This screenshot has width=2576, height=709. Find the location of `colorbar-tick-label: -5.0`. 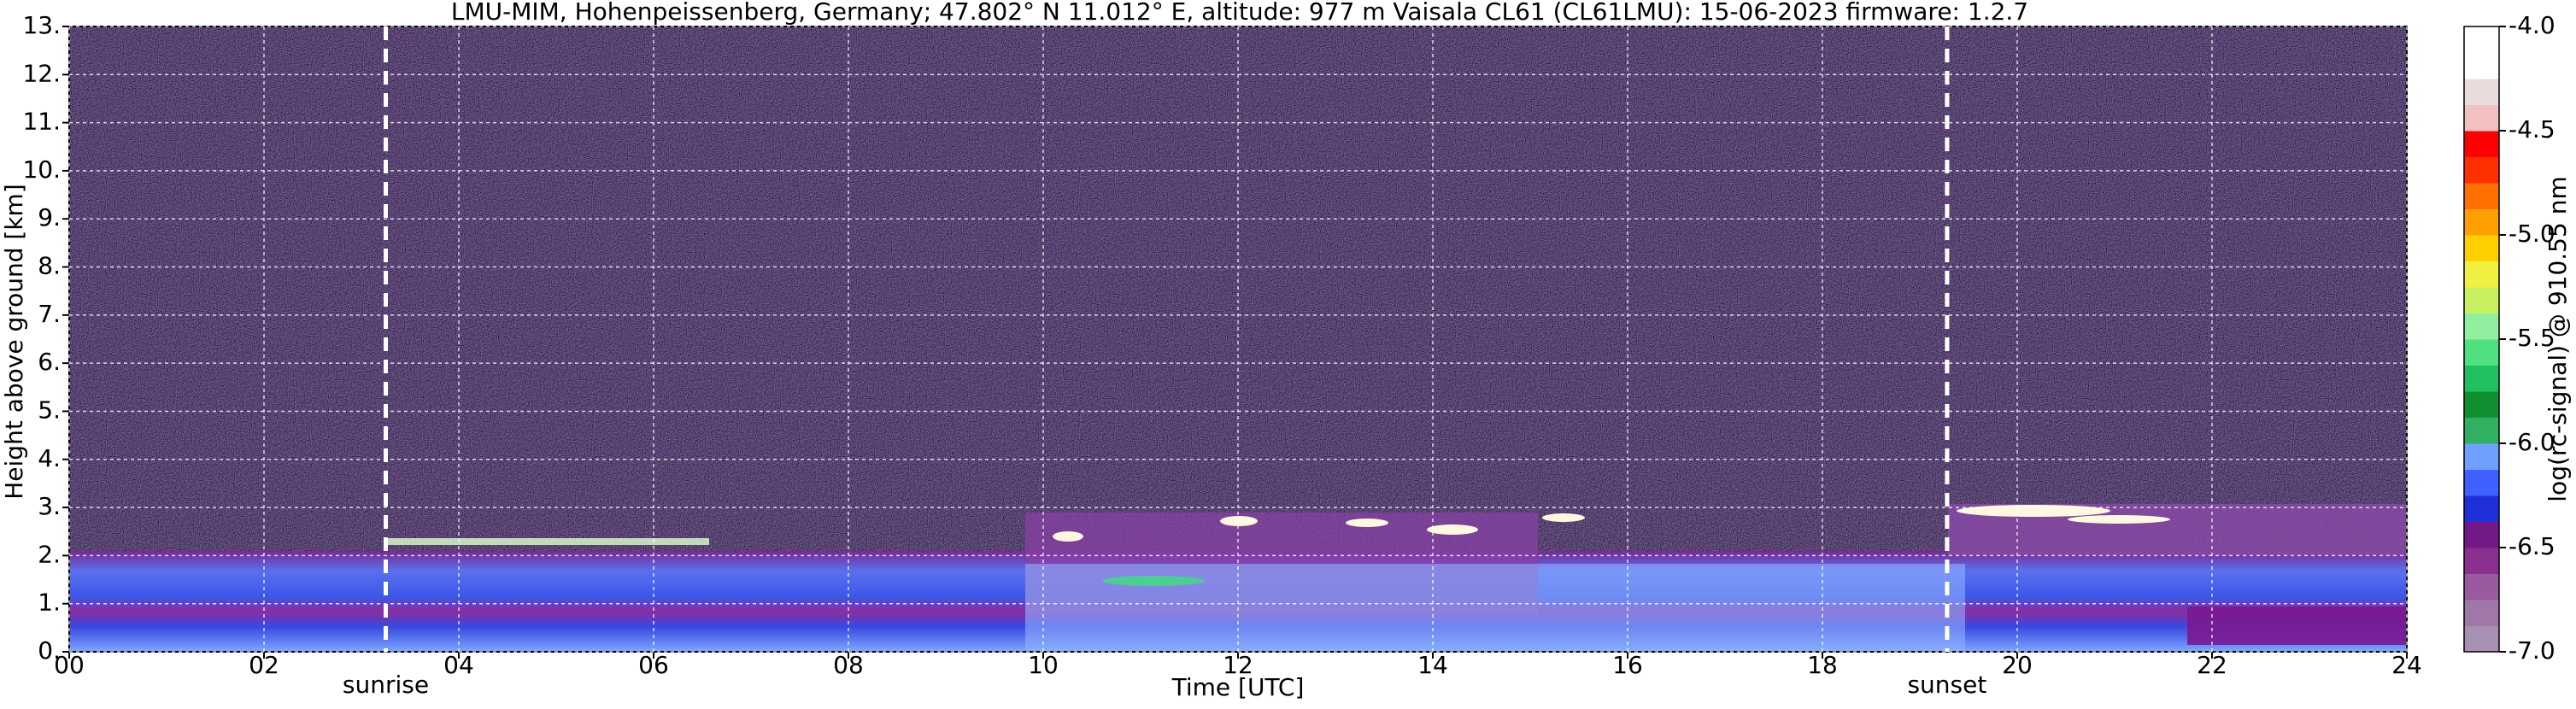

colorbar-tick-label: -5.0 is located at coordinates (2532, 234).